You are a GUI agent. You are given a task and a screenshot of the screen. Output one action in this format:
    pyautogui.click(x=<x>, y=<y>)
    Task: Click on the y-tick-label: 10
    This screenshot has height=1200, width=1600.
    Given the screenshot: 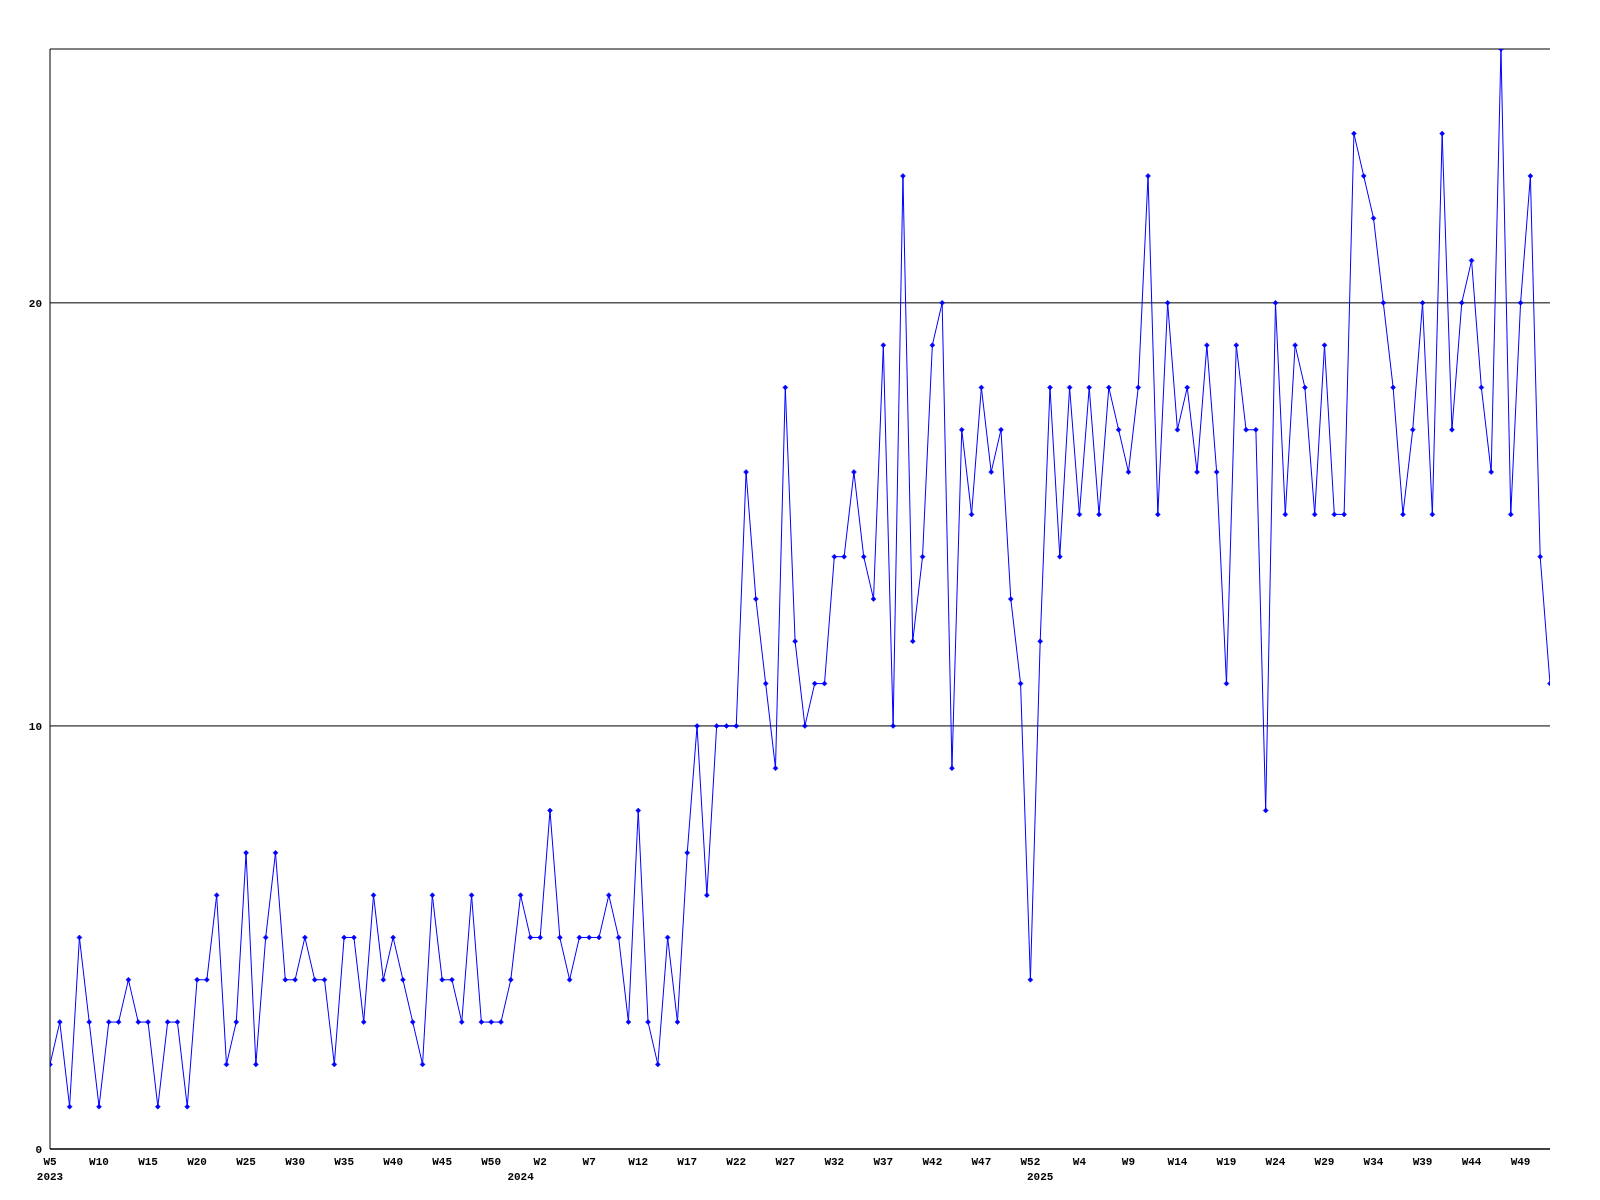 What is the action you would take?
    pyautogui.click(x=35, y=726)
    